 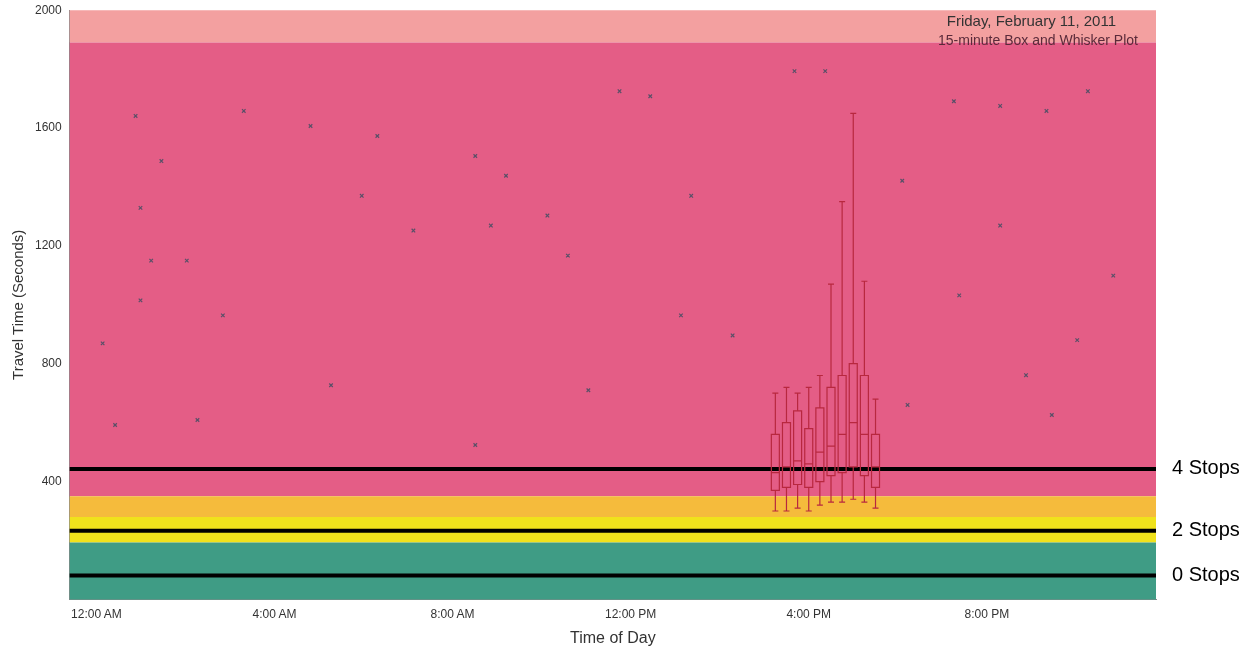 What do you see at coordinates (452, 613) in the screenshot?
I see `x-tick-label: 8:00 AM` at bounding box center [452, 613].